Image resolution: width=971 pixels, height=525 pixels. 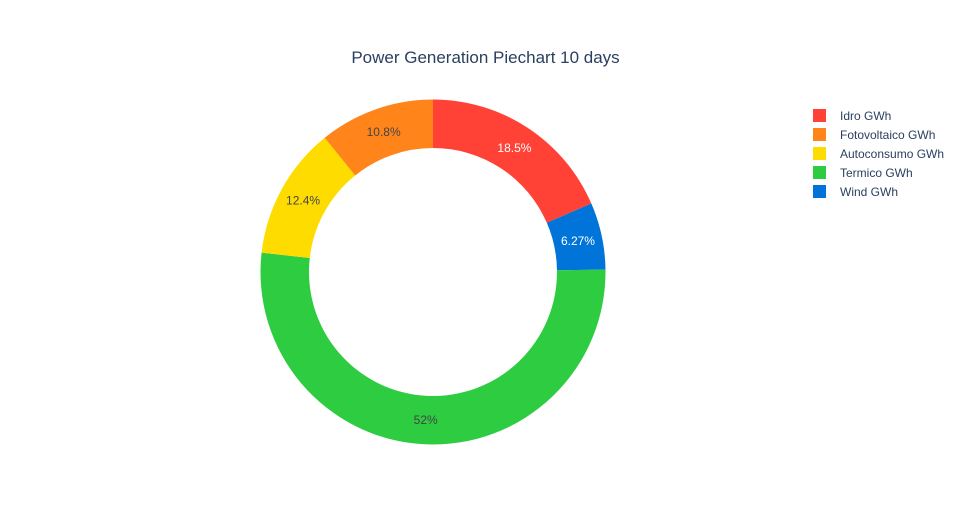 I want to click on slice-label-fotovoltaico: 10.8%, so click(x=384, y=132).